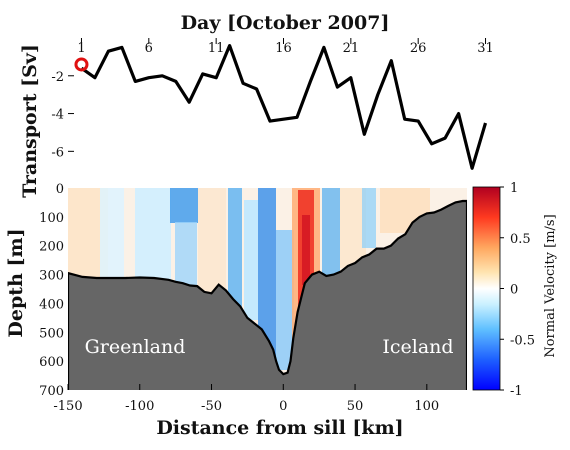  What do you see at coordinates (351, 48) in the screenshot?
I see `top-x-tick-label: 21` at bounding box center [351, 48].